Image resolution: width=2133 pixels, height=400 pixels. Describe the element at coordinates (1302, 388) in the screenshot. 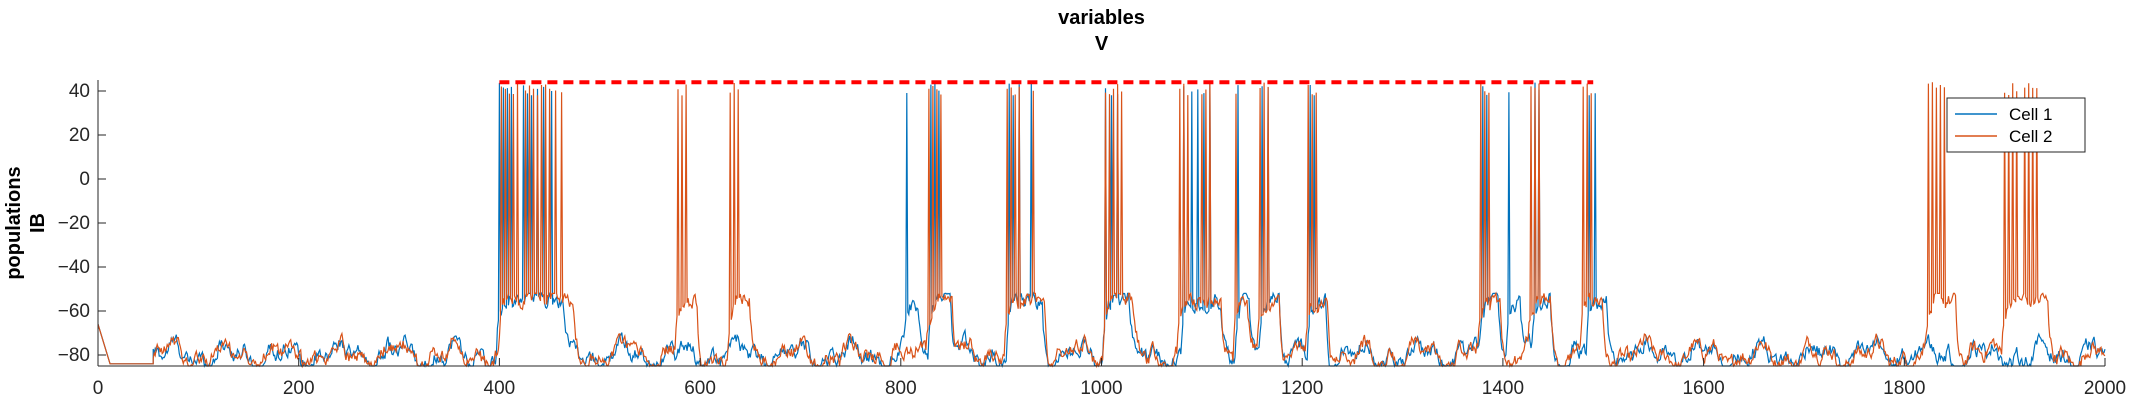

I see `x-tick-label: 1200` at that location.